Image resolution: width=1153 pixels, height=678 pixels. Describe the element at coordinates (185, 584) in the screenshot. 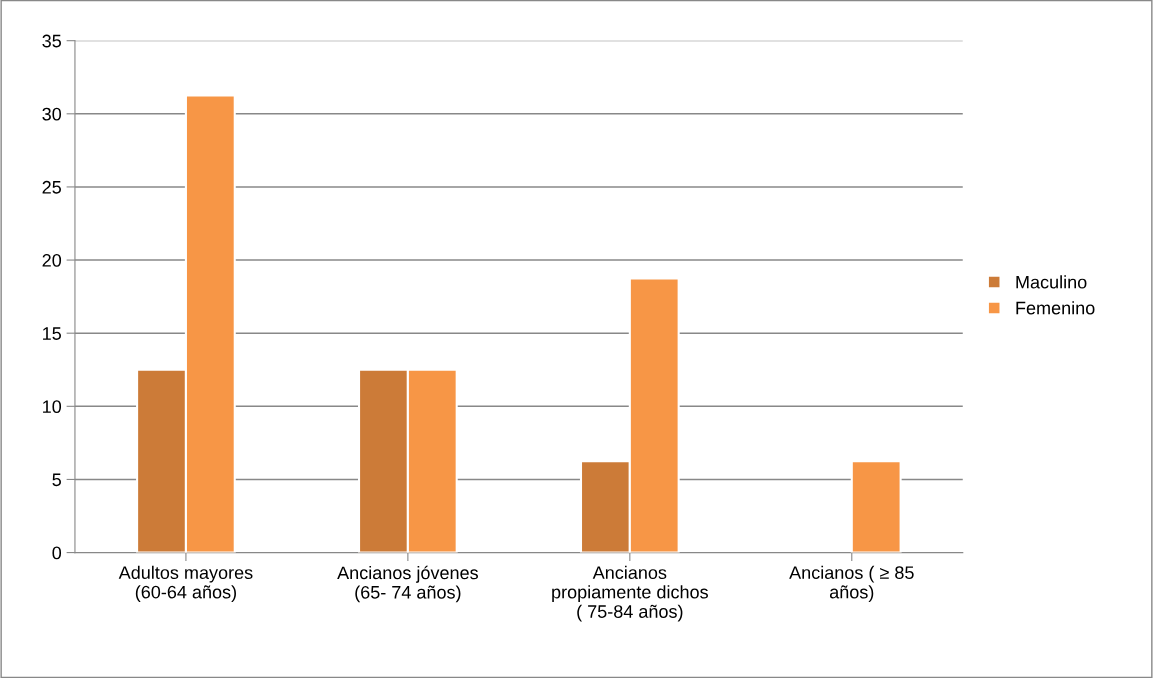

I see `x-tick-label: Adultos mayores (60-64 años)` at that location.